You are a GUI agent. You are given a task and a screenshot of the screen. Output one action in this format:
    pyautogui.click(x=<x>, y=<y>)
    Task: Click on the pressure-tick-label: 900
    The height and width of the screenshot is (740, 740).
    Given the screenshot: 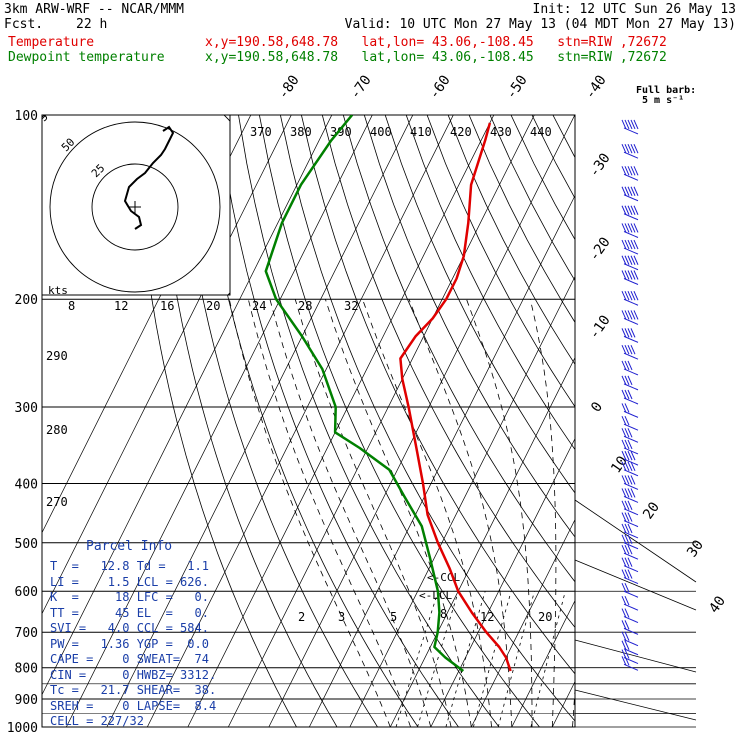 What is the action you would take?
    pyautogui.click(x=26, y=700)
    